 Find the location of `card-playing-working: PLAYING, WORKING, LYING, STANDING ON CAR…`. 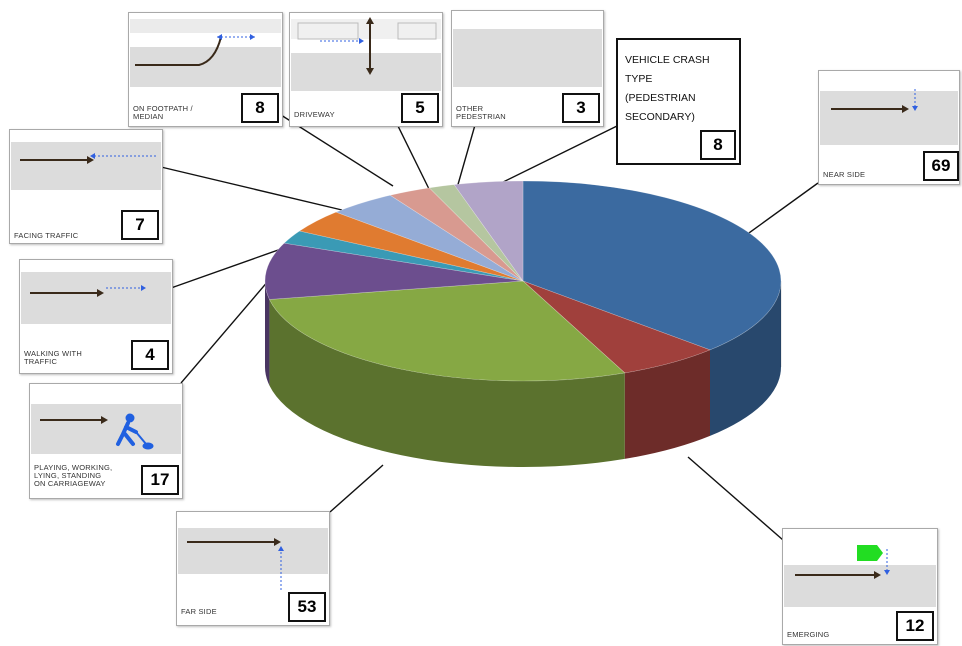

card-playing-working: PLAYING, WORKING, LYING, STANDING ON CAR… is located at coordinates (106, 441).